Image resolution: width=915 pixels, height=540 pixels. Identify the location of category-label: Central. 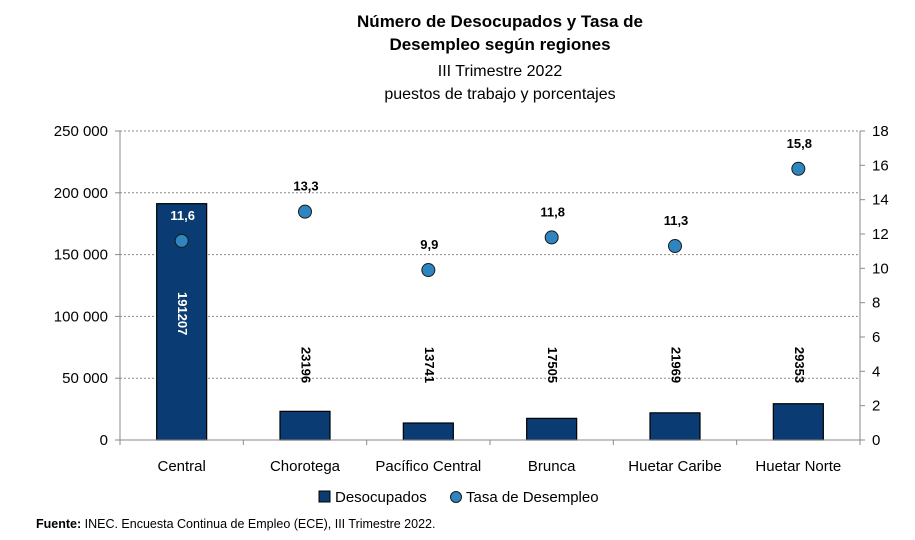
(181, 466).